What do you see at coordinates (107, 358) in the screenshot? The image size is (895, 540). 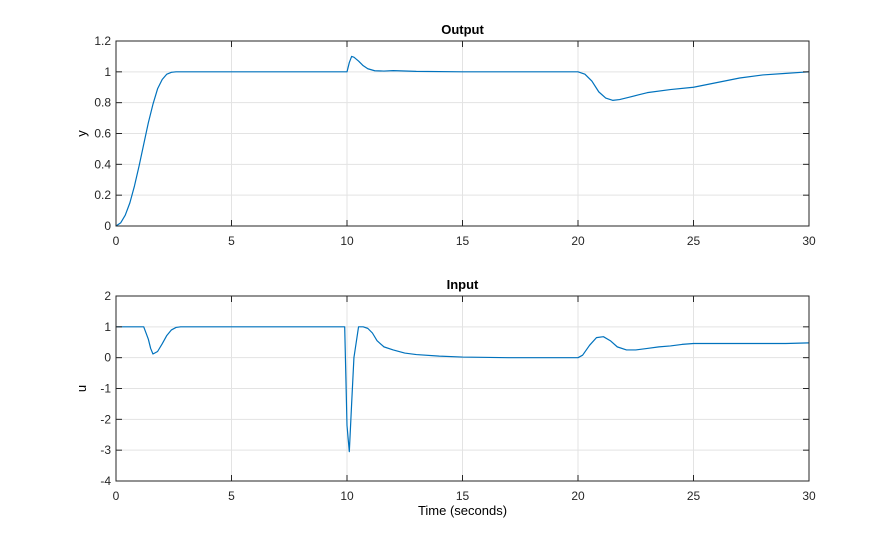 I see `input-y-tick-label: 0` at bounding box center [107, 358].